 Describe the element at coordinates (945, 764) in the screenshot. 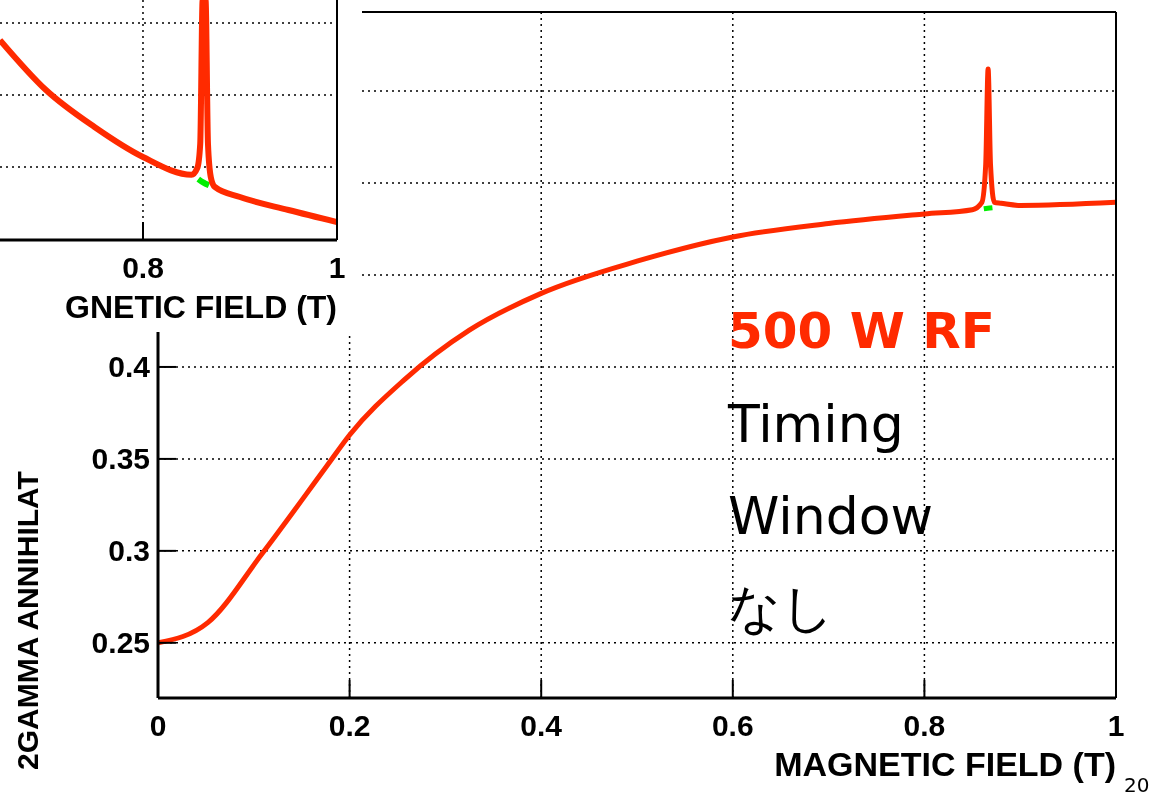

I see `x-axis-title: MAGNETIC FIELD (T)` at that location.